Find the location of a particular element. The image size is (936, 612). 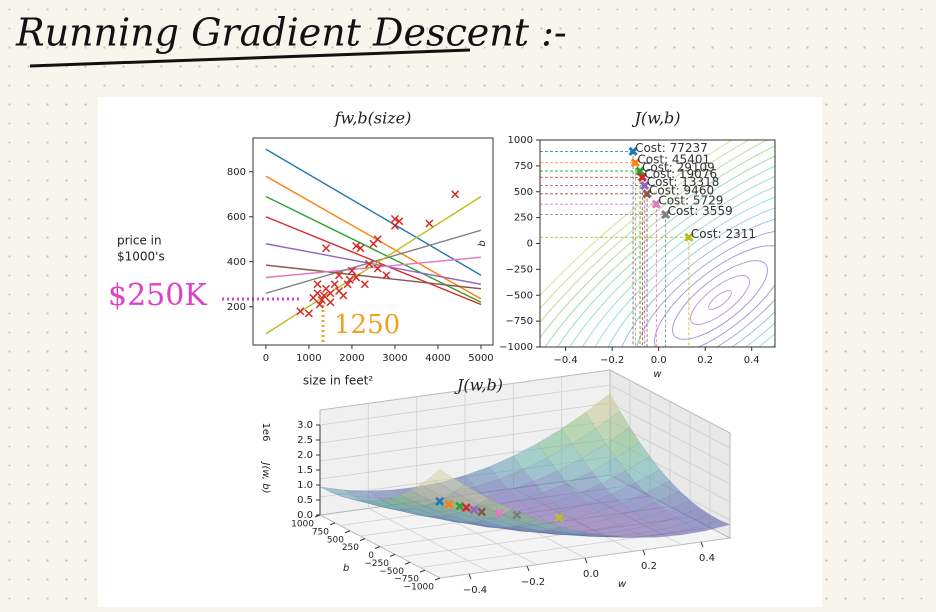

price-annotation: $250K is located at coordinates (157, 295).